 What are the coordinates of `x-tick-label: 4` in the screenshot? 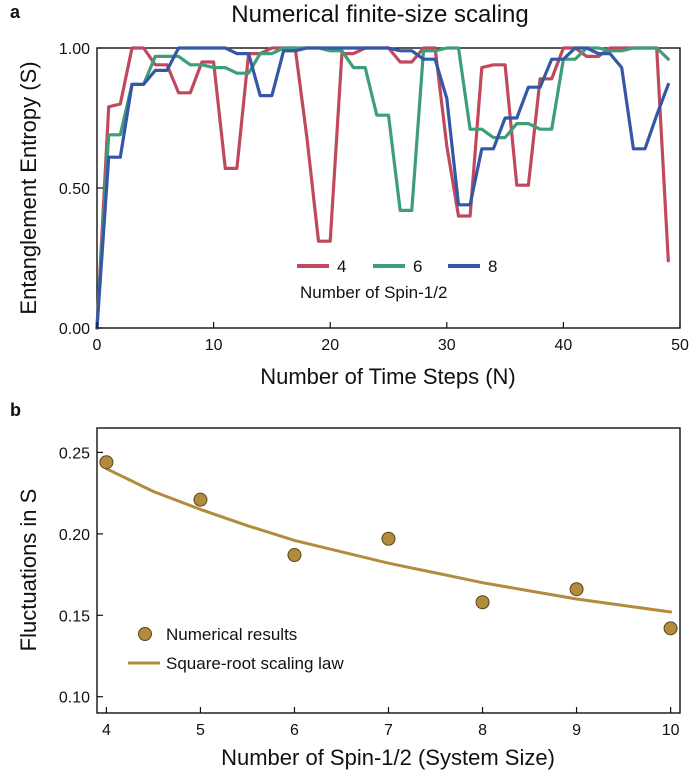 It's located at (106, 730).